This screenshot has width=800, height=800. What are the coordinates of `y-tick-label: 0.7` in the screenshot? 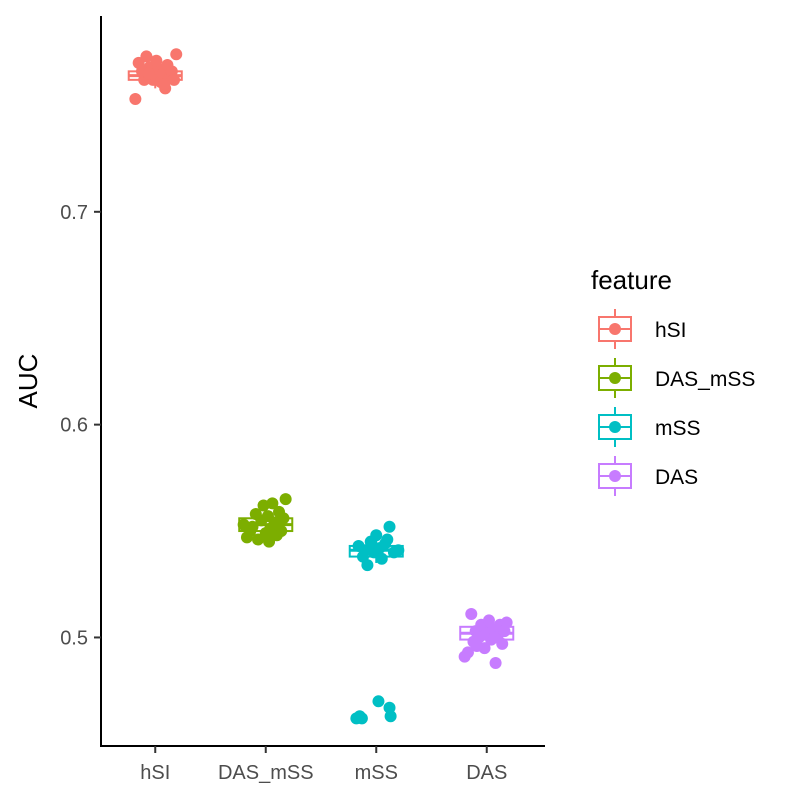 It's located at (74, 213).